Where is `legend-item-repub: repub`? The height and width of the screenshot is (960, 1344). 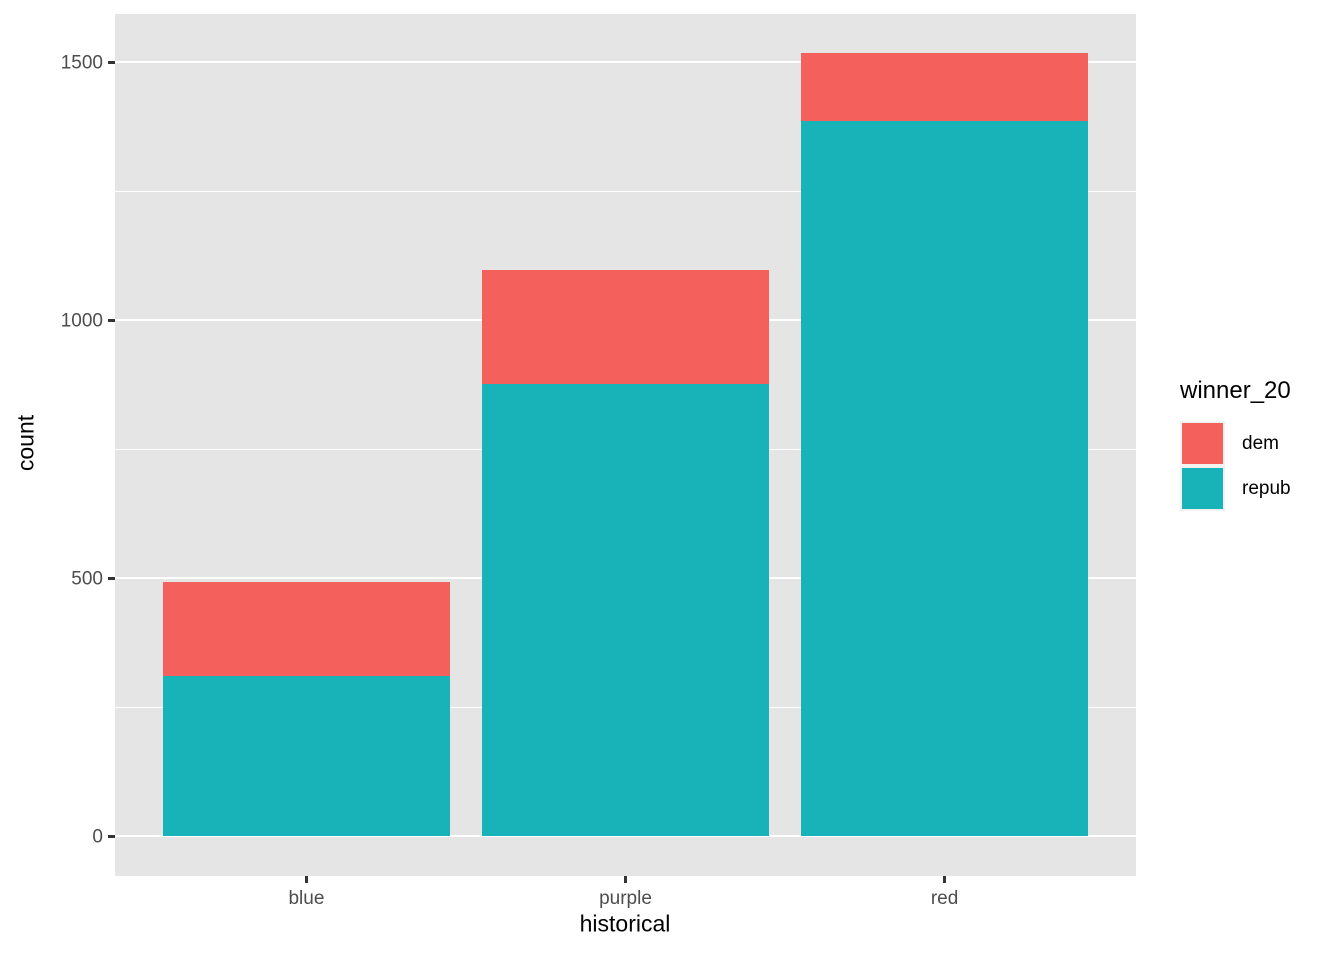
legend-item-repub: repub is located at coordinates (1235, 488).